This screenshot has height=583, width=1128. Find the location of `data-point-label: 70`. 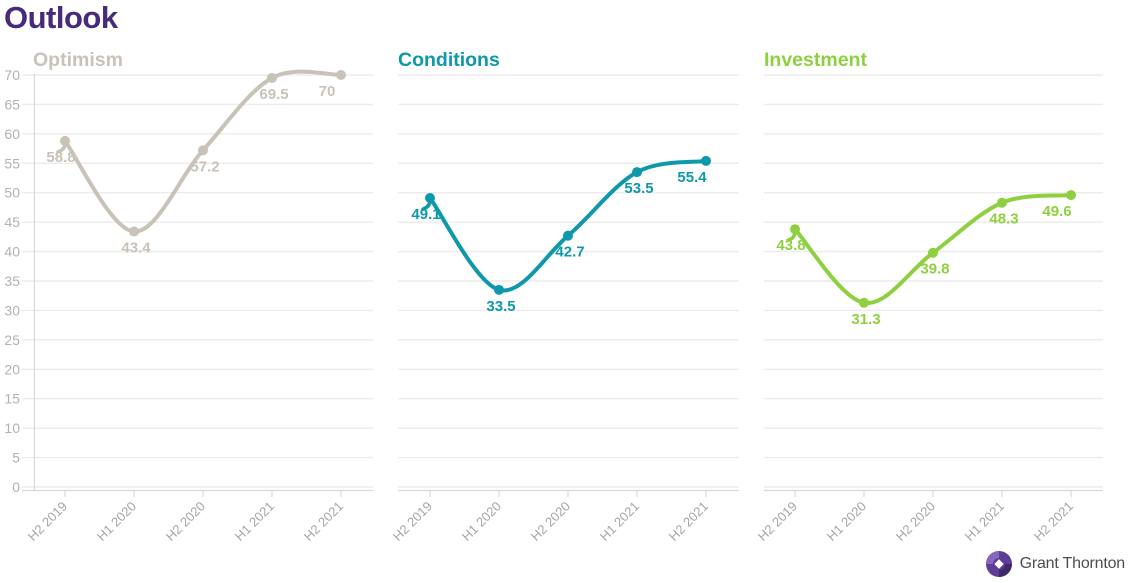

data-point-label: 70 is located at coordinates (327, 91).